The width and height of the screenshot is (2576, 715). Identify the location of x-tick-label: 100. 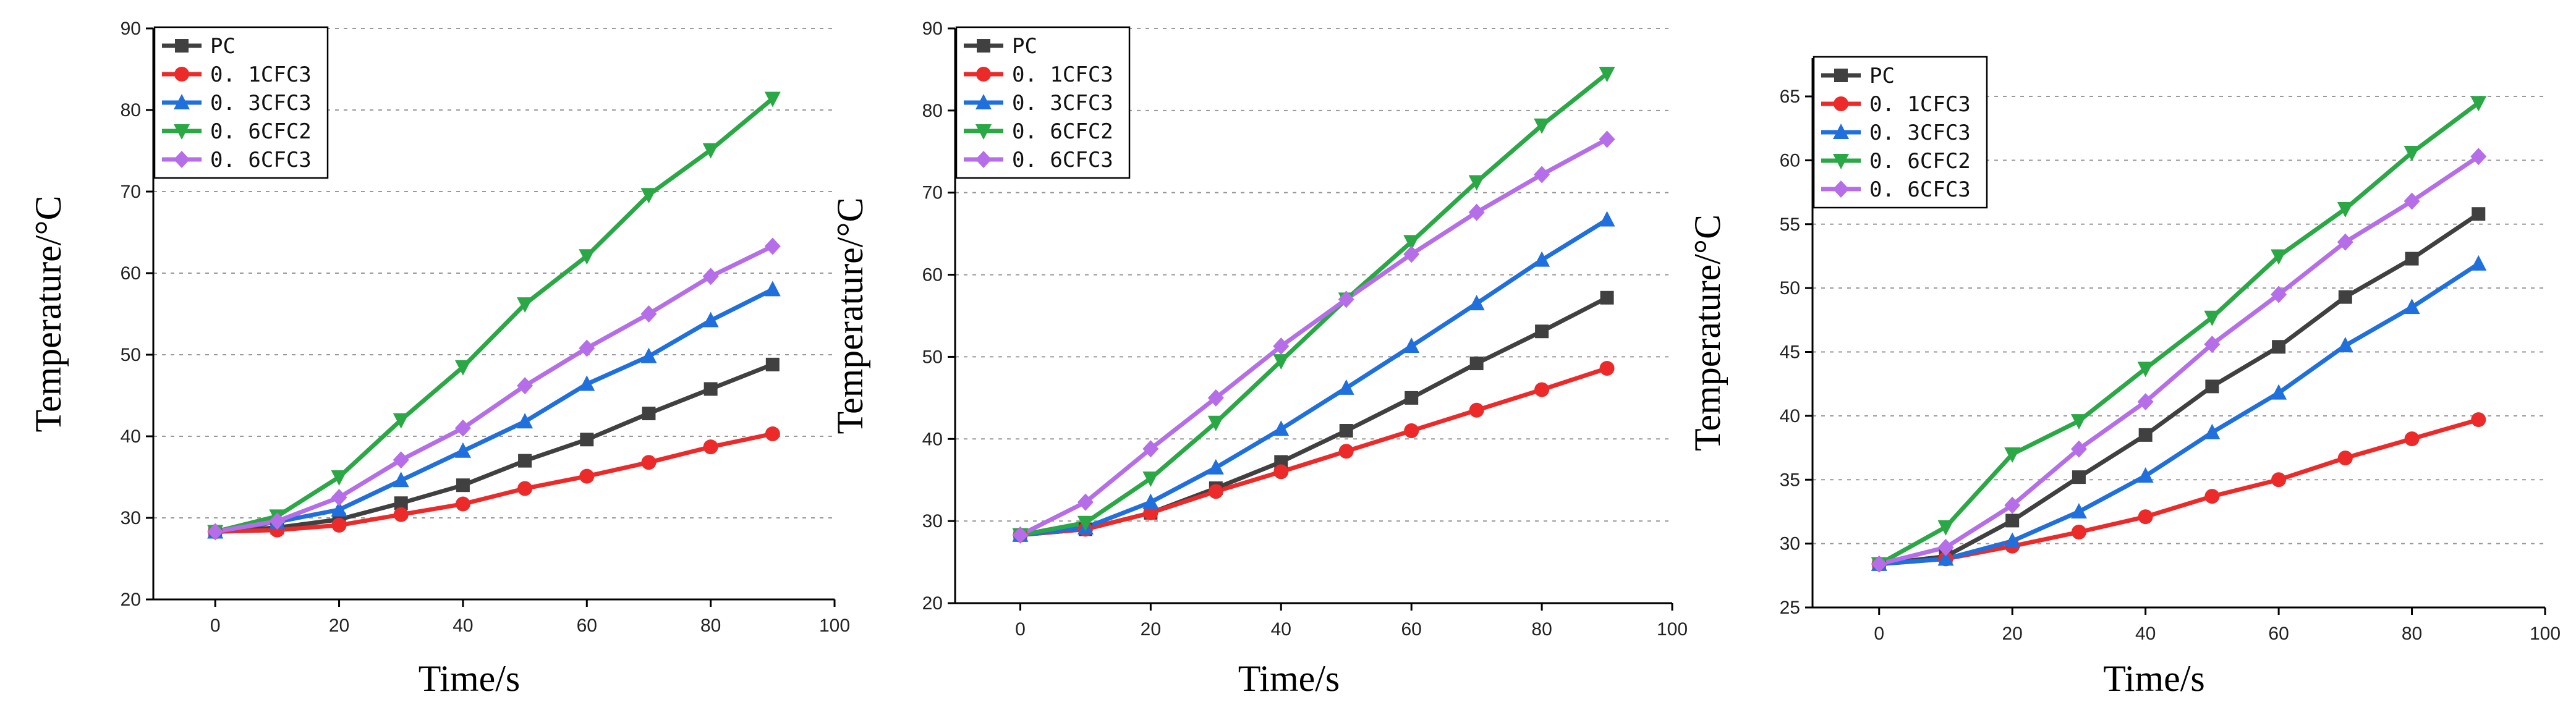
(1672, 629).